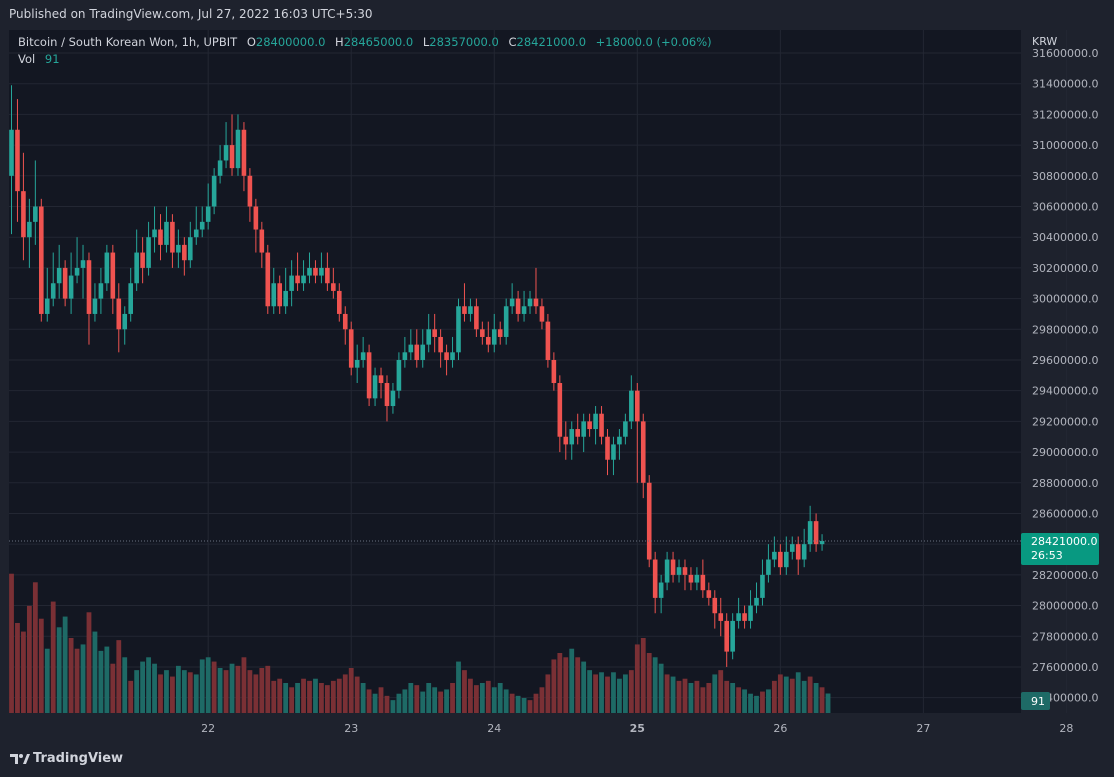  What do you see at coordinates (52, 59) in the screenshot?
I see `vol-value: 91` at bounding box center [52, 59].